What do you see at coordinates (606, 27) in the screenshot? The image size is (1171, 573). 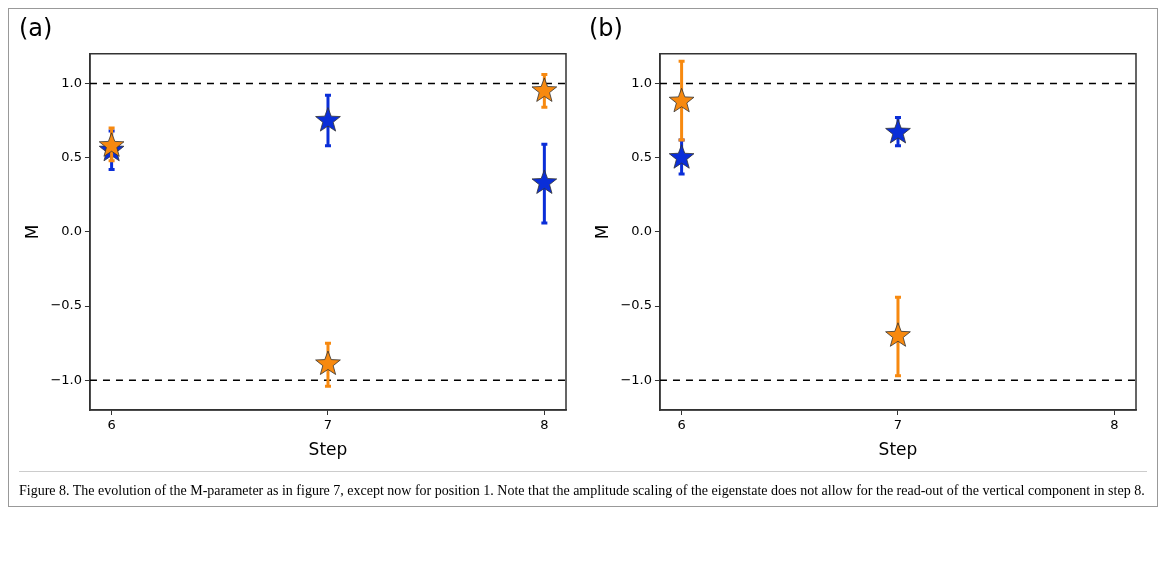 I see `chart-title: (b)` at bounding box center [606, 27].